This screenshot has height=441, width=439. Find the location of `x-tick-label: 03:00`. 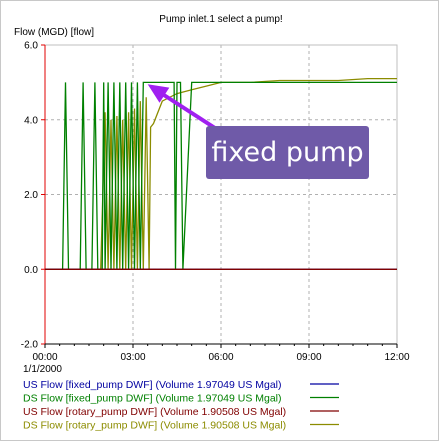

x-tick-label: 03:00 is located at coordinates (132, 357).